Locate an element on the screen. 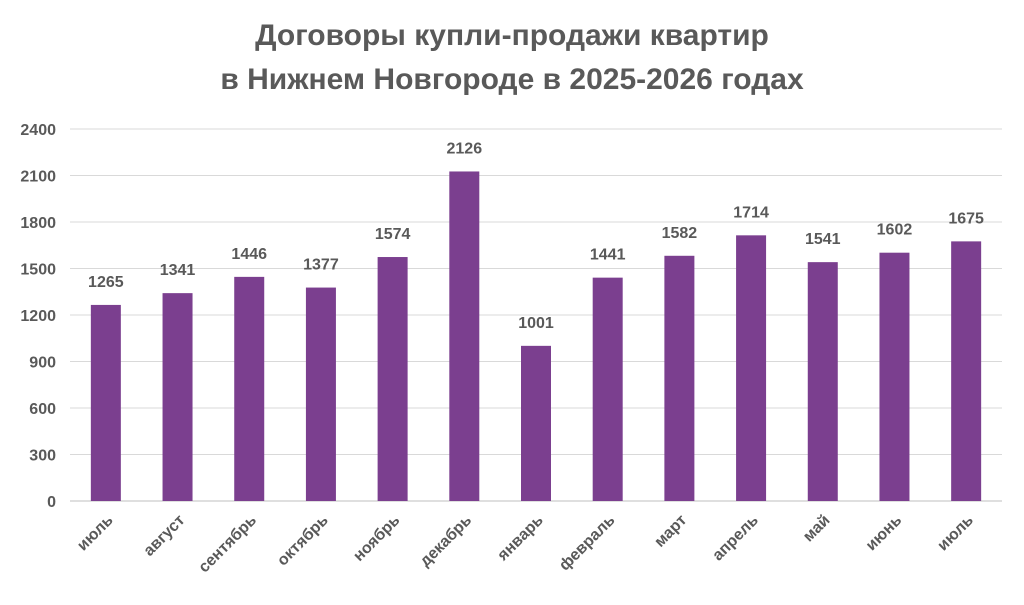 This screenshot has height=605, width=1024. x-tick-label: октябрь is located at coordinates (303, 541).